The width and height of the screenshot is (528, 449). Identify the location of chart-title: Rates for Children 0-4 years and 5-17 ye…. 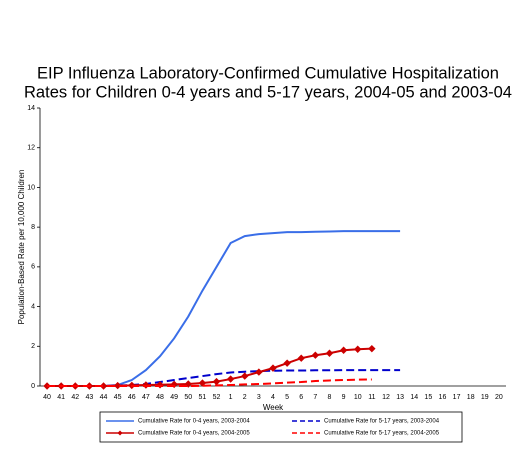
(268, 92).